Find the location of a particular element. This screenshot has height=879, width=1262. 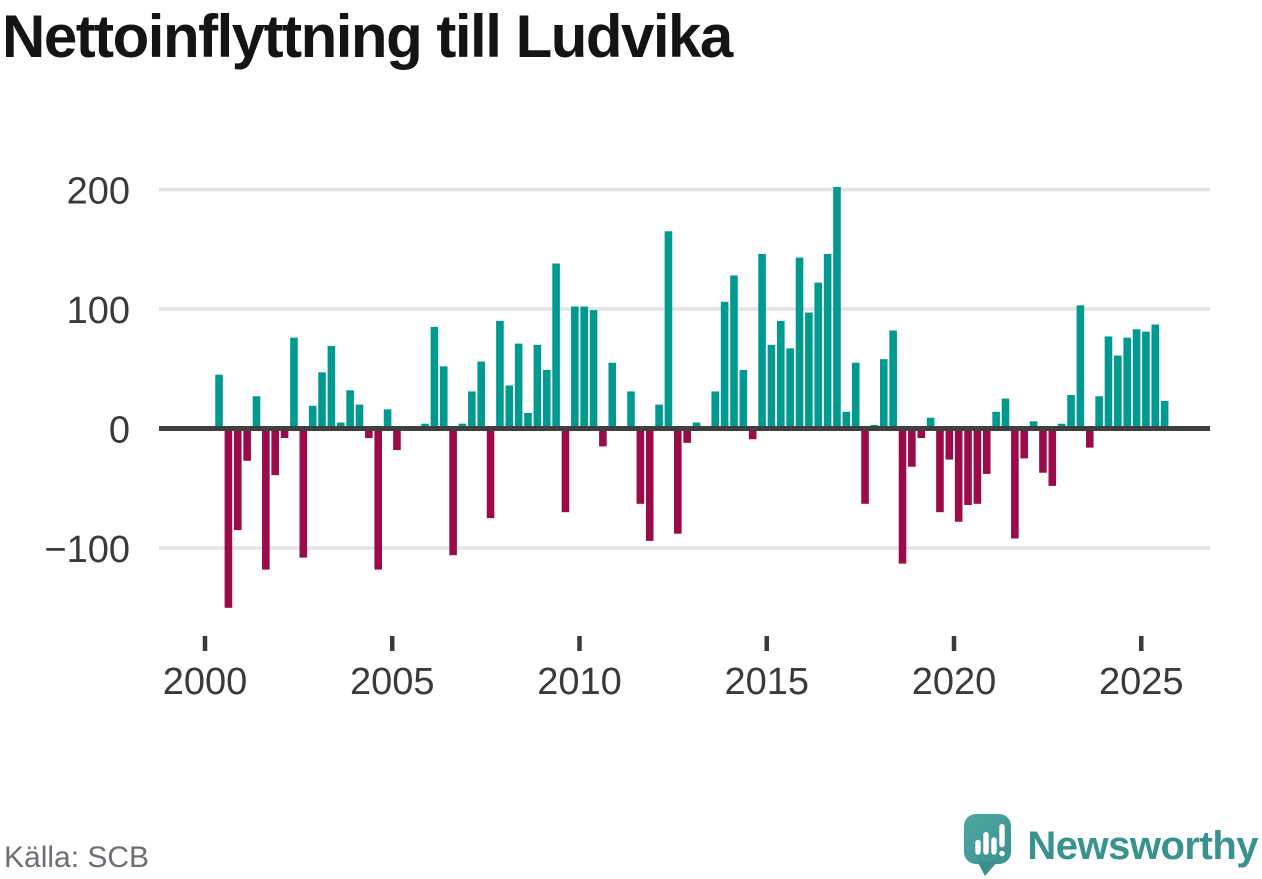

bar-2013Q1 is located at coordinates (696, 425).